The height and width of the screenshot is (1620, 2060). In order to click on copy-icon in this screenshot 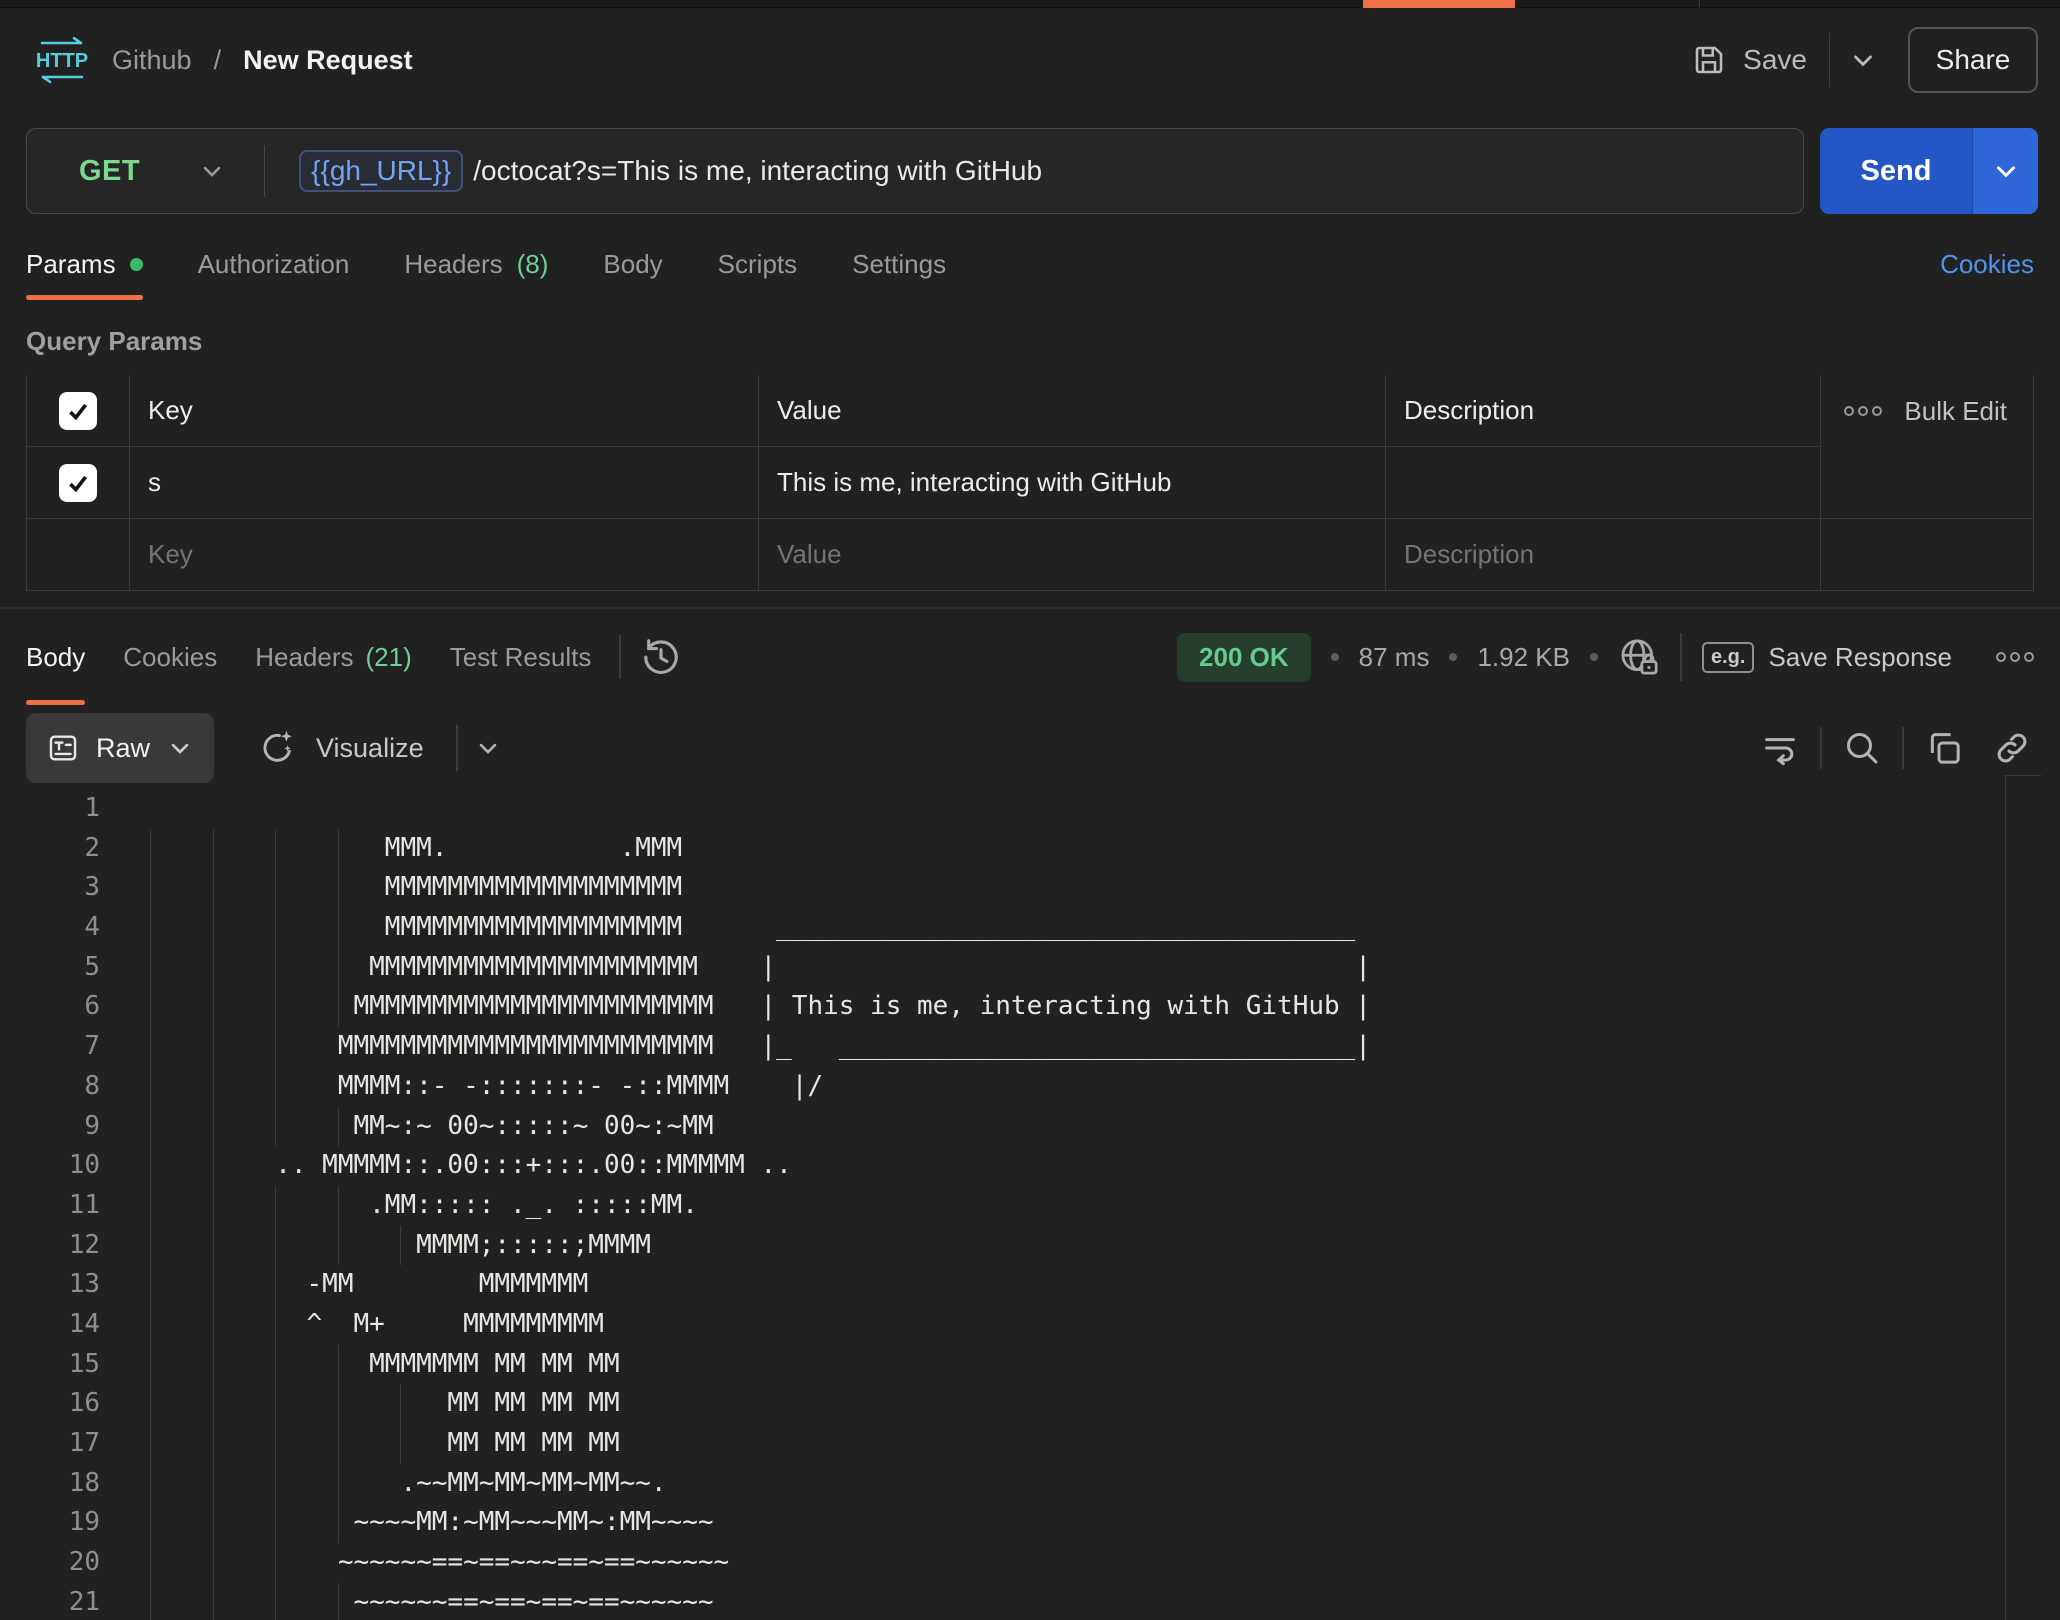, I will do `click(1944, 748)`.